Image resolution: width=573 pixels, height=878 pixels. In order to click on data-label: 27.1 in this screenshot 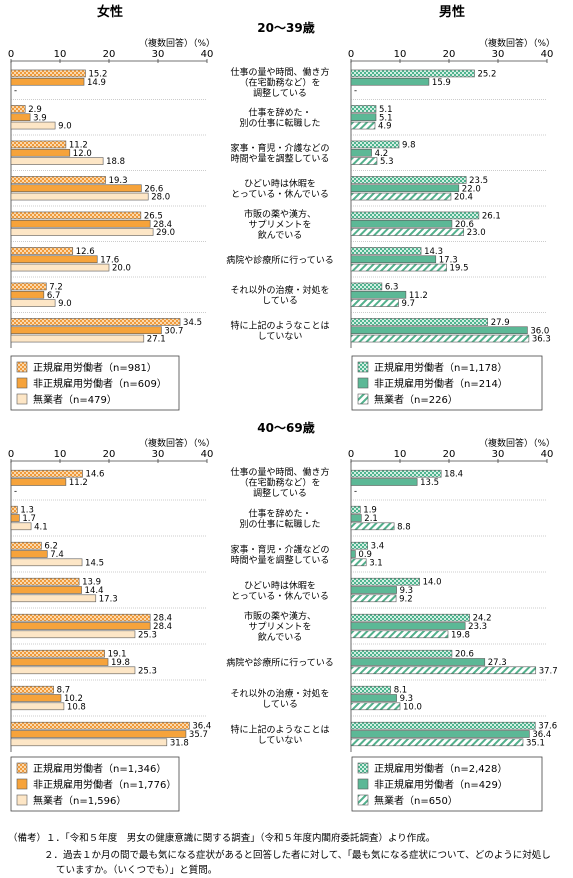, I will do `click(156, 340)`.